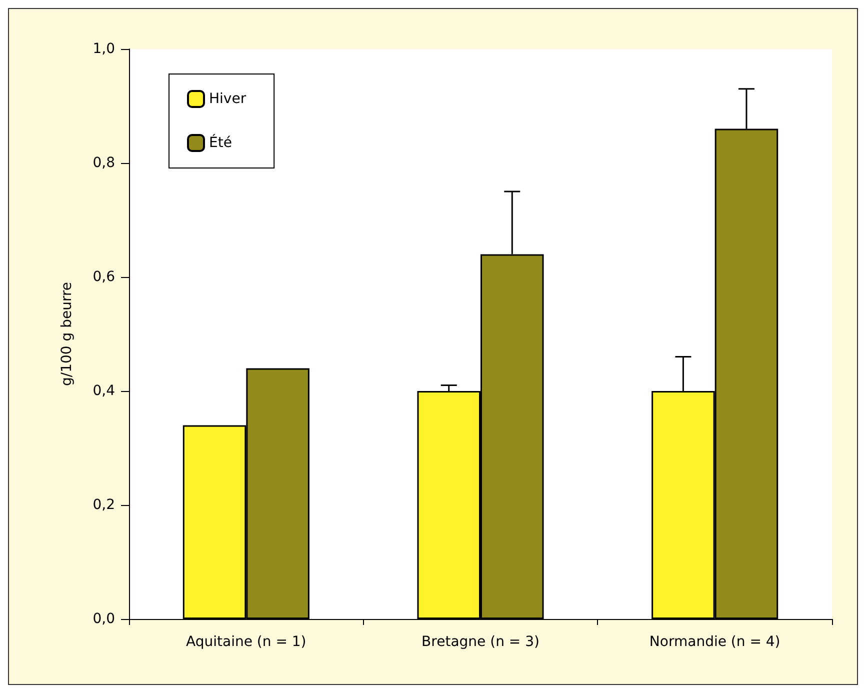 The width and height of the screenshot is (866, 693). Describe the element at coordinates (104, 391) in the screenshot. I see `y-tick-label: 0,4` at that location.